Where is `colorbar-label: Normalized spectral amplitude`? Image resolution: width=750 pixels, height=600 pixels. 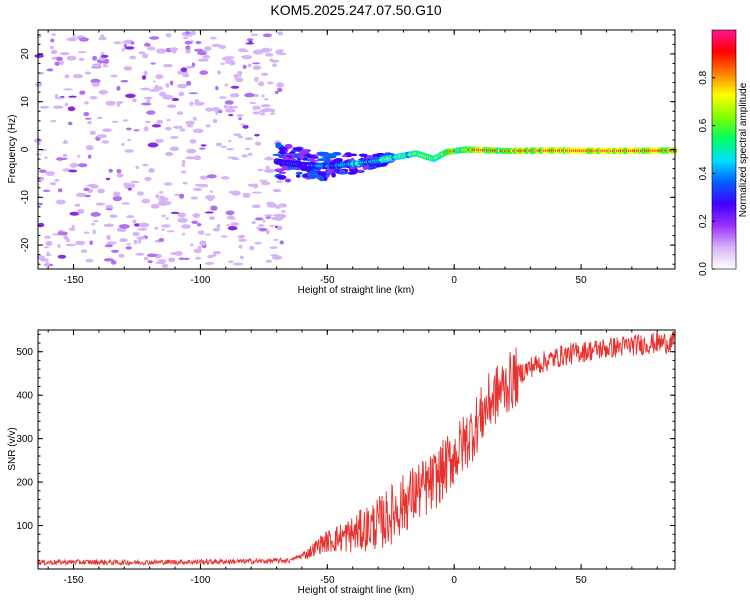 colorbar-label: Normalized spectral amplitude is located at coordinates (743, 149).